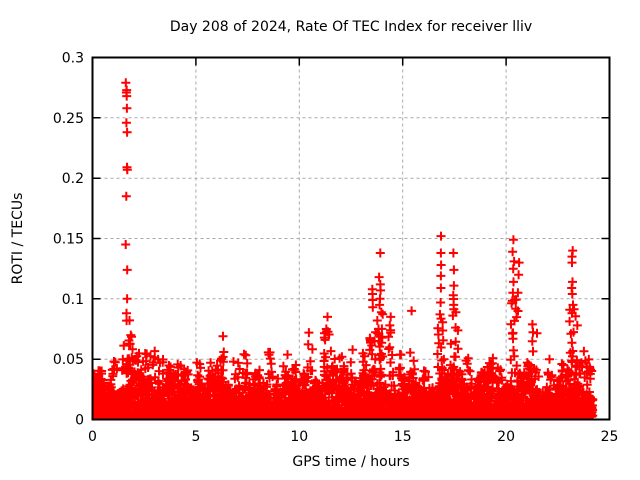 Image resolution: width=640 pixels, height=480 pixels. Describe the element at coordinates (92, 437) in the screenshot. I see `x-tick-label: 0` at that location.